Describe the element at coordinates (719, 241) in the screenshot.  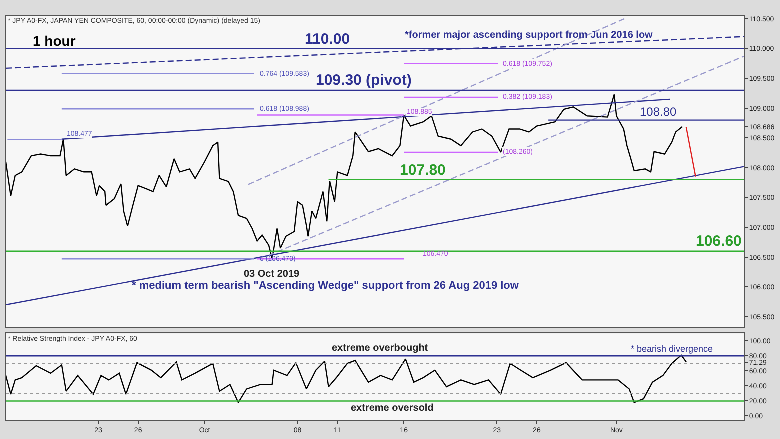
I see `annotation: 106.60` at that location.